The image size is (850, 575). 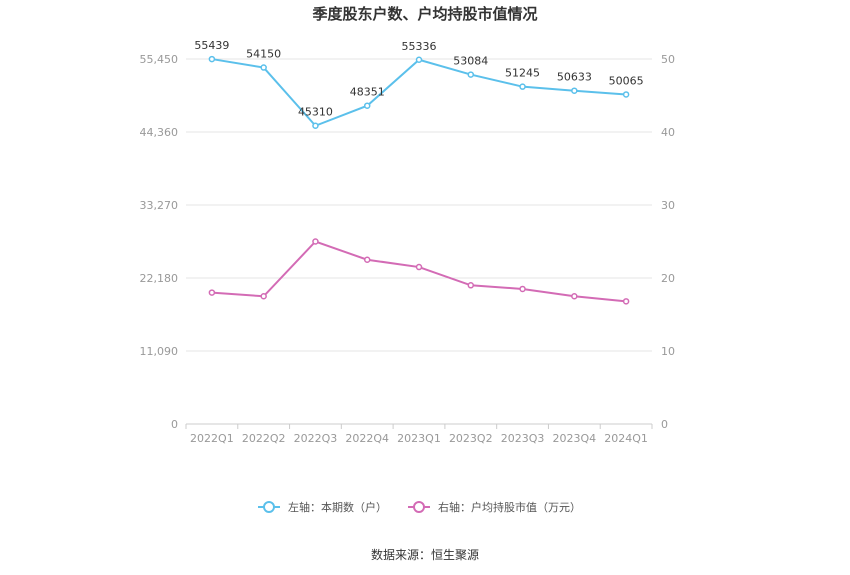 I want to click on left-axis-ticks: 0 11,090 22,180 33,270 44,360 55,450, so click(x=159, y=242).